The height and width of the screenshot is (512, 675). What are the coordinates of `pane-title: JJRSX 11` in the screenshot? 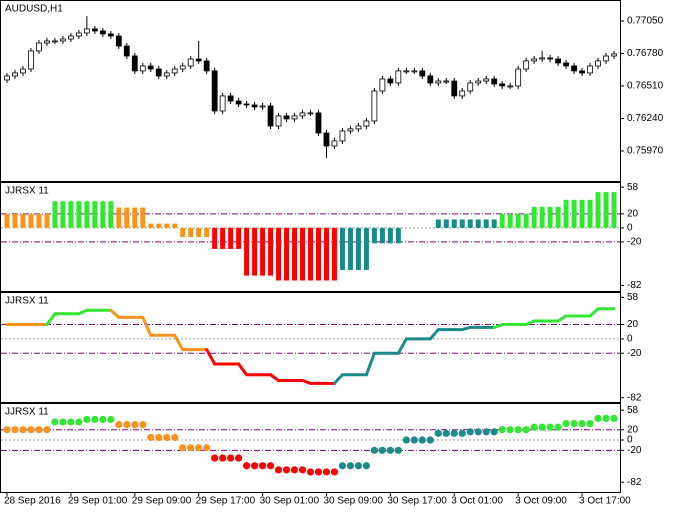 It's located at (27, 191).